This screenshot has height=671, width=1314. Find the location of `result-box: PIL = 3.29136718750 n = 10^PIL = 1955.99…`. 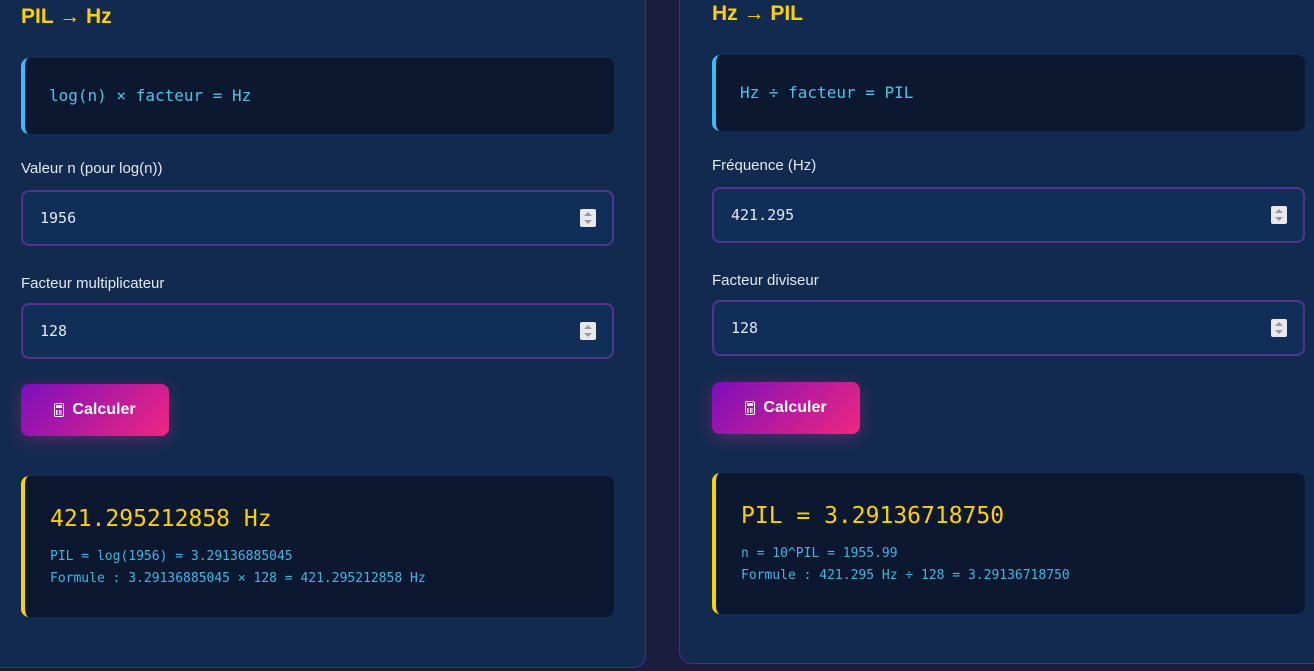

result-box: PIL = 3.29136718750 n = 10^PIL = 1955.99… is located at coordinates (1008, 543).